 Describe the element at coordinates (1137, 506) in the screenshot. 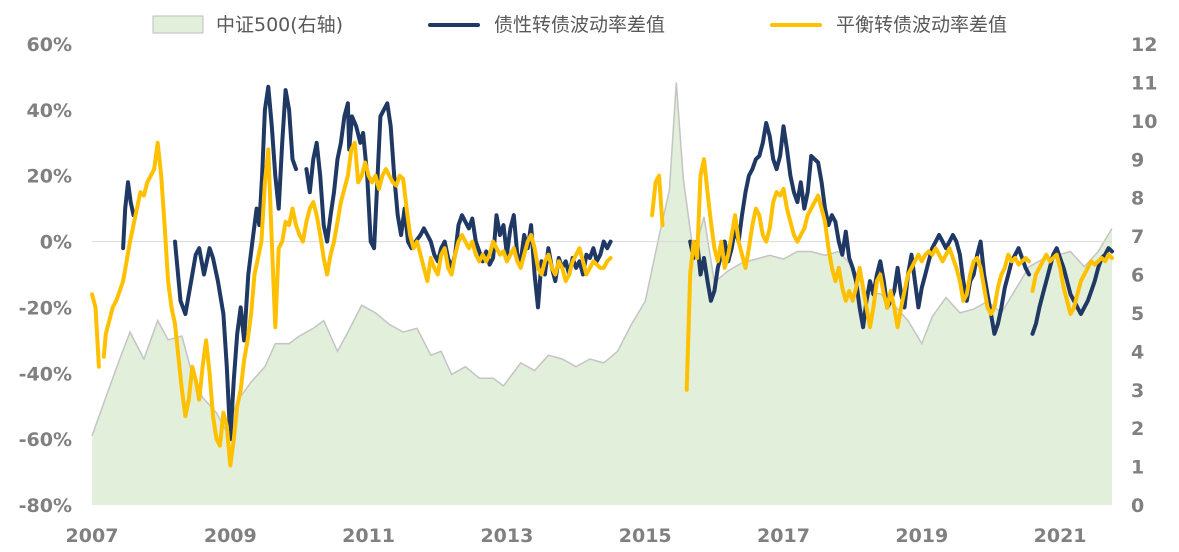

I see `right-tick-label: 0` at that location.